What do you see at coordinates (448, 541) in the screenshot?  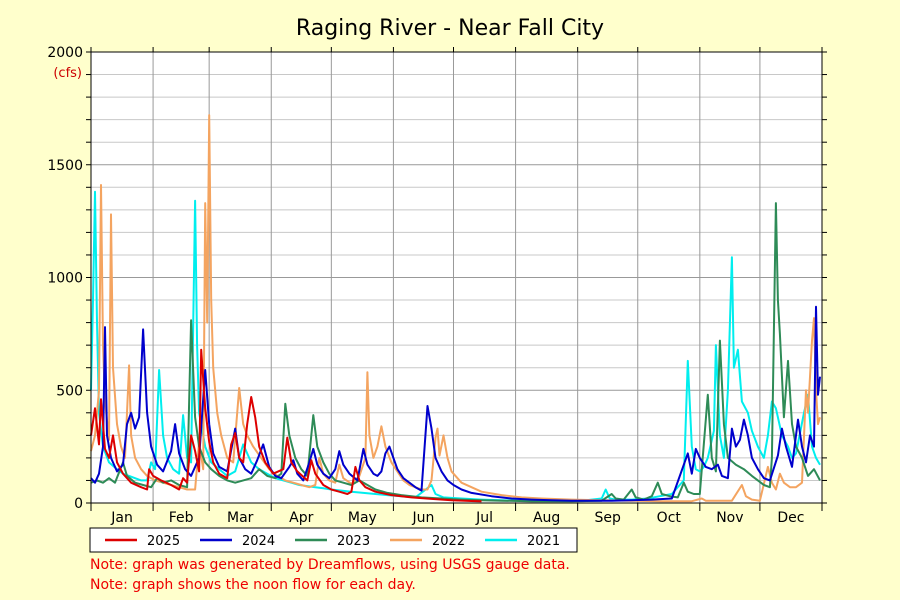 I see `legend-label-2022: 2022` at bounding box center [448, 541].